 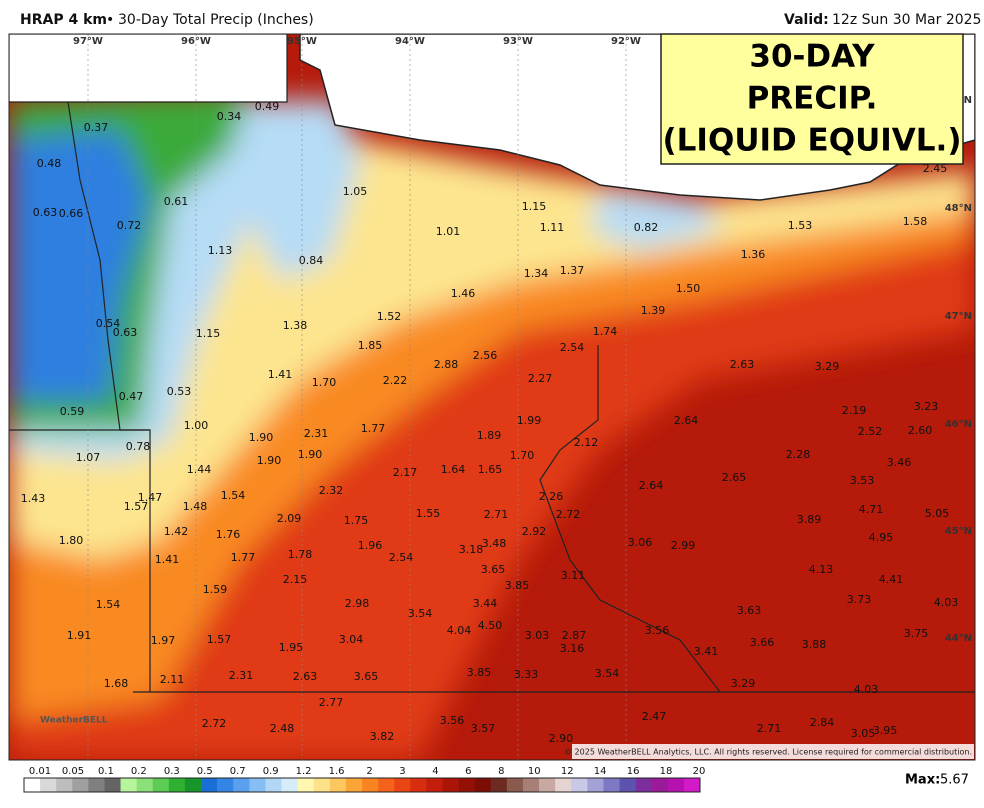 I want to click on point-value: 4.41, so click(x=891, y=579).